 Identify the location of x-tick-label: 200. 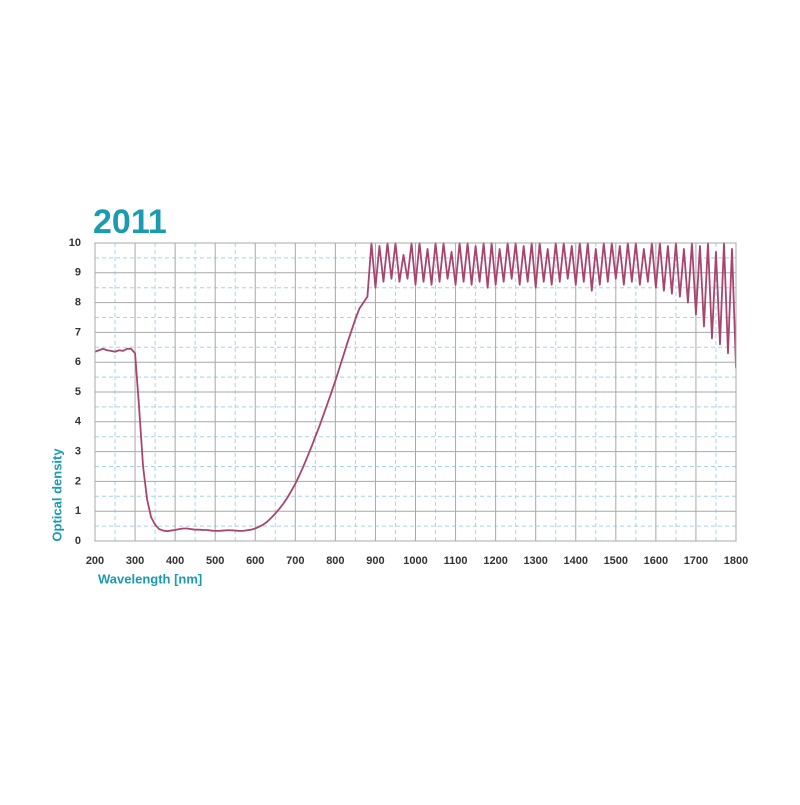
(95, 561).